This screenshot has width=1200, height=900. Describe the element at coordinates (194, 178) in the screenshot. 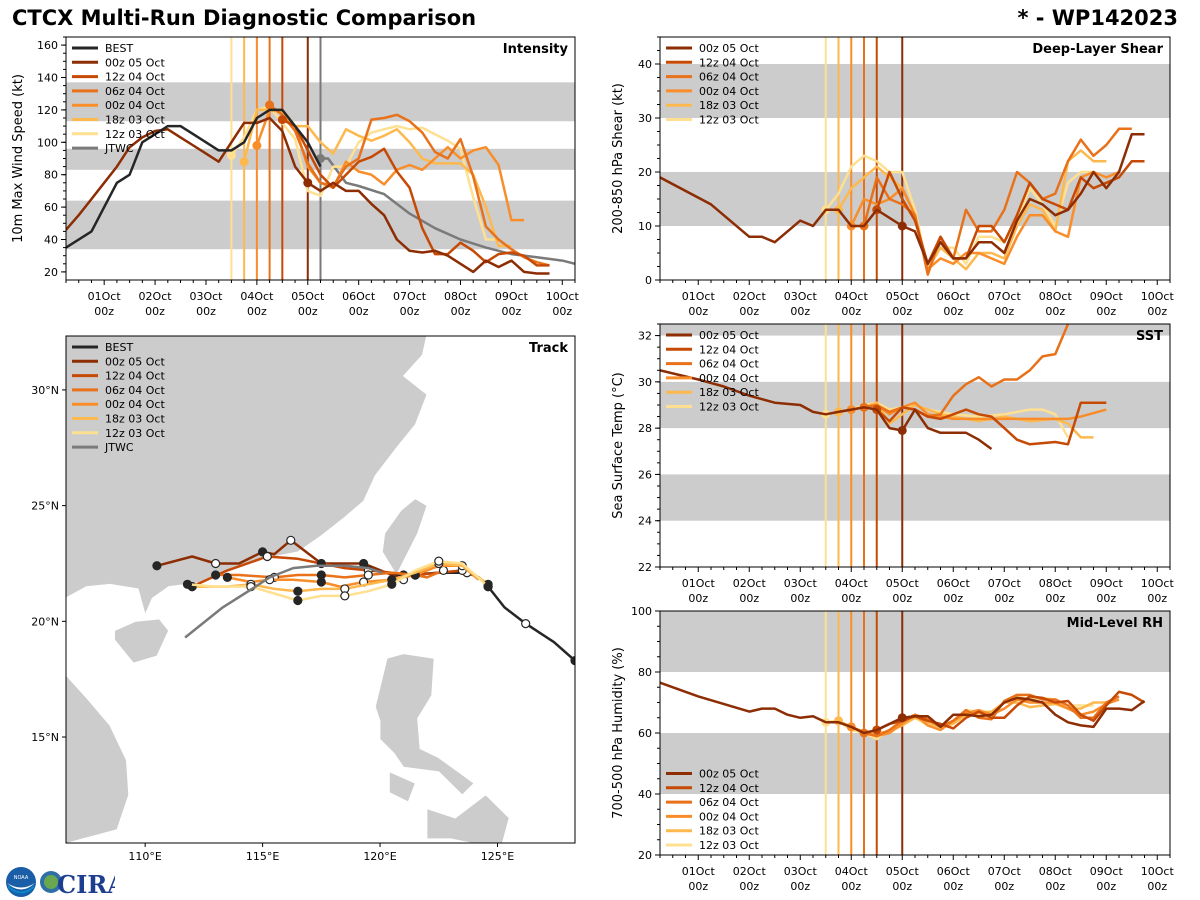

I see `series-line-best` at that location.